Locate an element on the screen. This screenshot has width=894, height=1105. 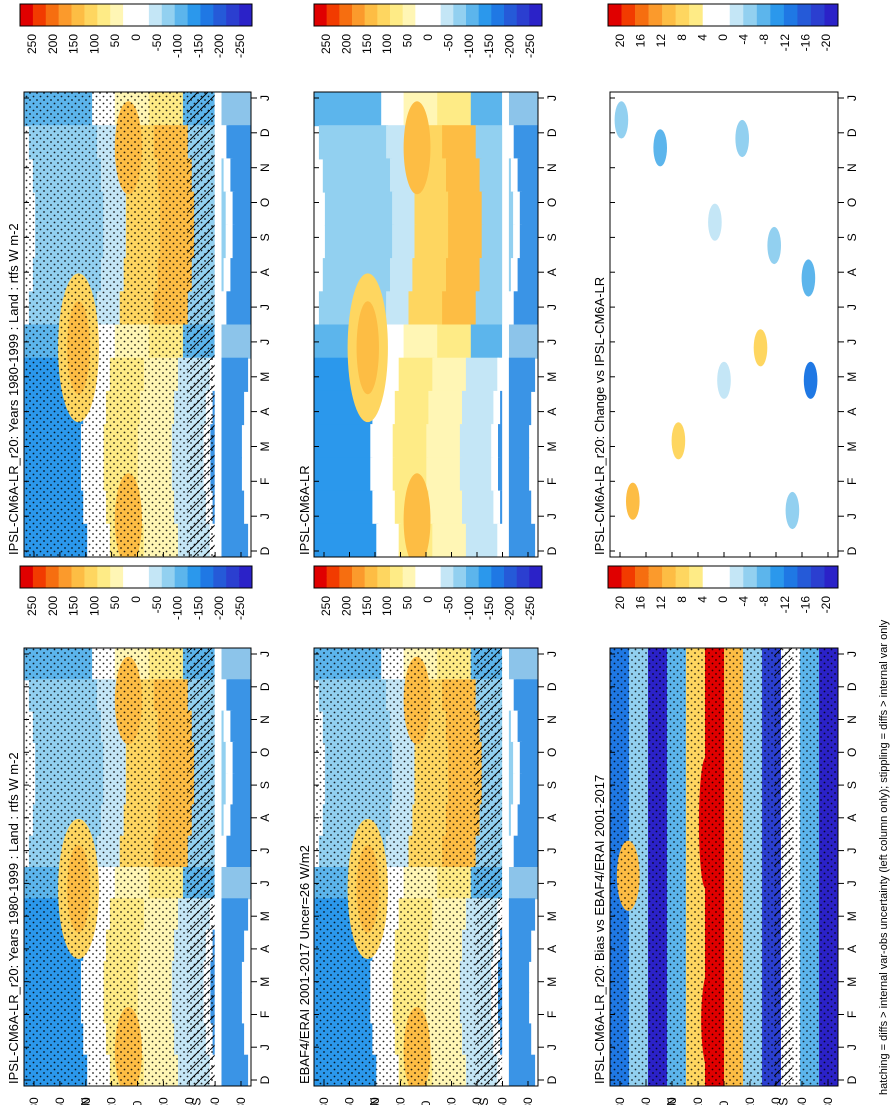
colorbar-tick-label: -100 is located at coordinates (469, 46).